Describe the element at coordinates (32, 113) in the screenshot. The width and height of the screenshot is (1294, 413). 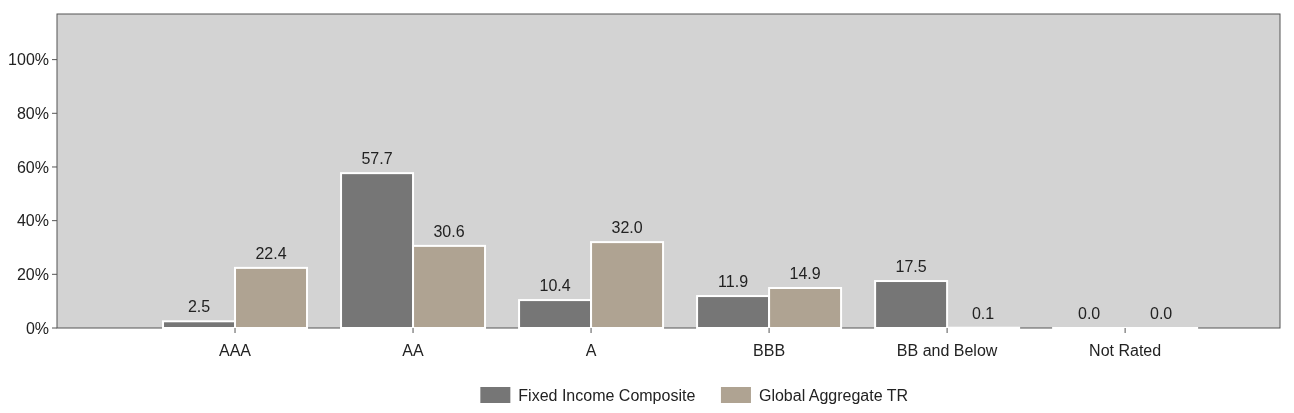
I see `y-tick-label: 80%` at that location.